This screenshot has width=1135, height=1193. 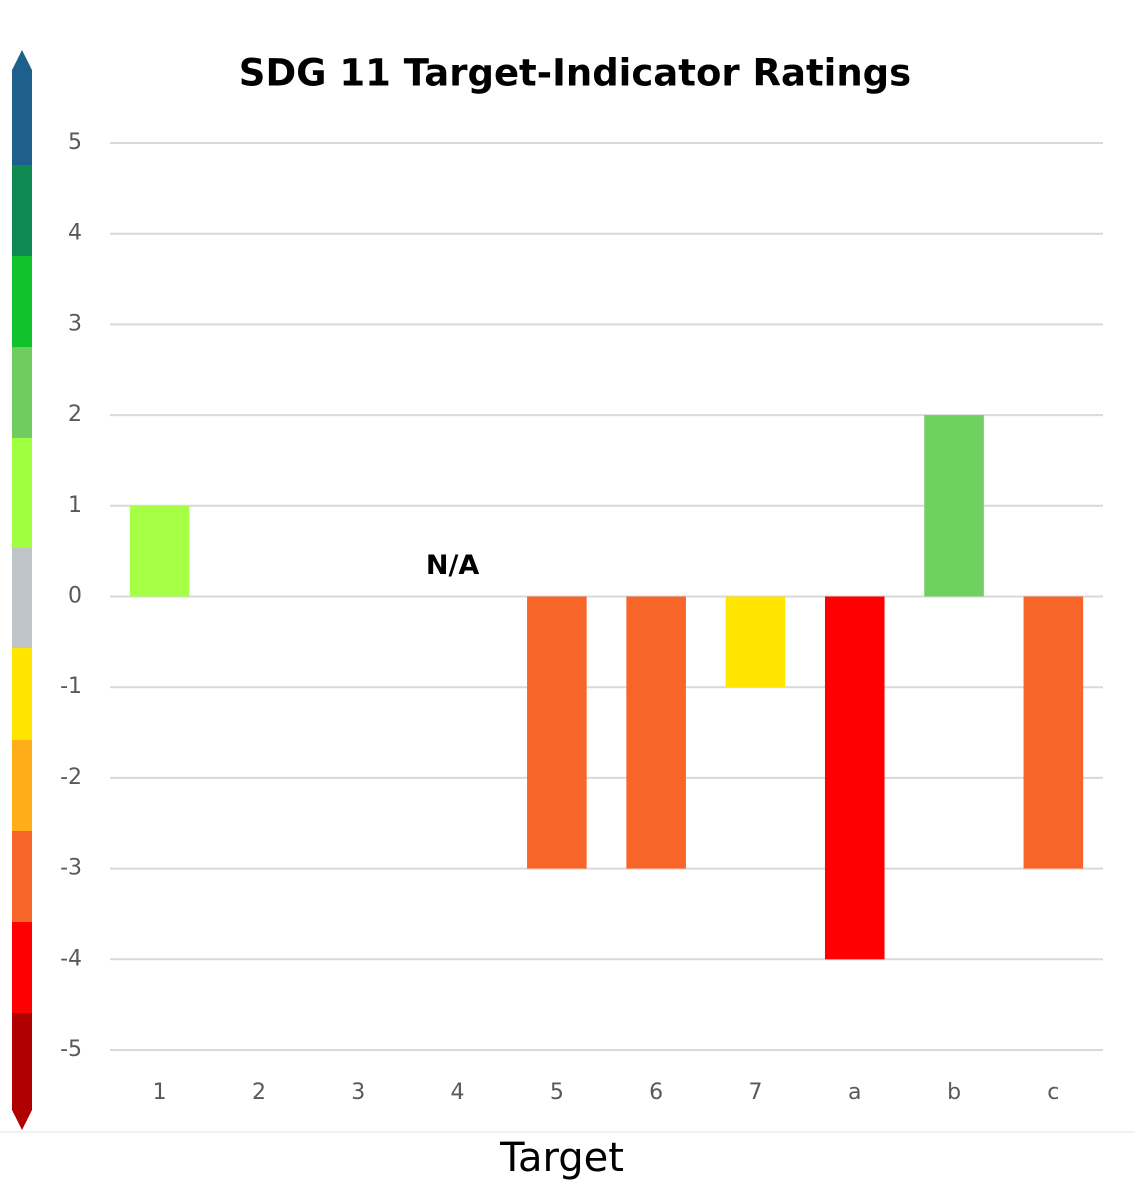 What do you see at coordinates (75, 142) in the screenshot?
I see `y-tick-label: 5` at bounding box center [75, 142].